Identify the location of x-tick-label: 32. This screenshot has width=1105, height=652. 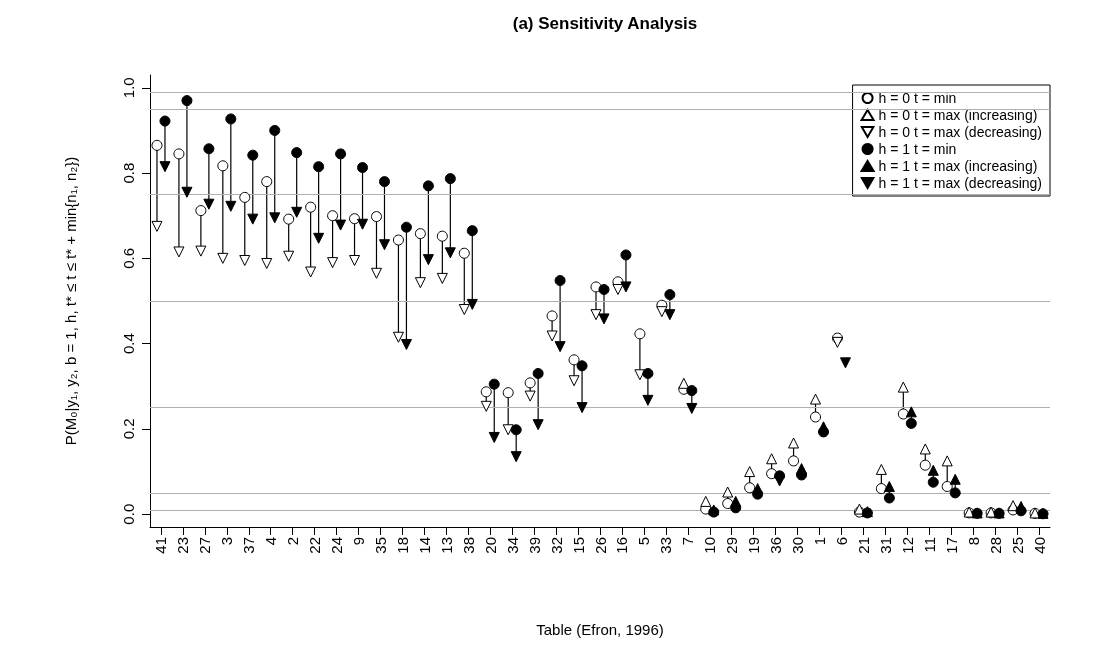
(556, 545).